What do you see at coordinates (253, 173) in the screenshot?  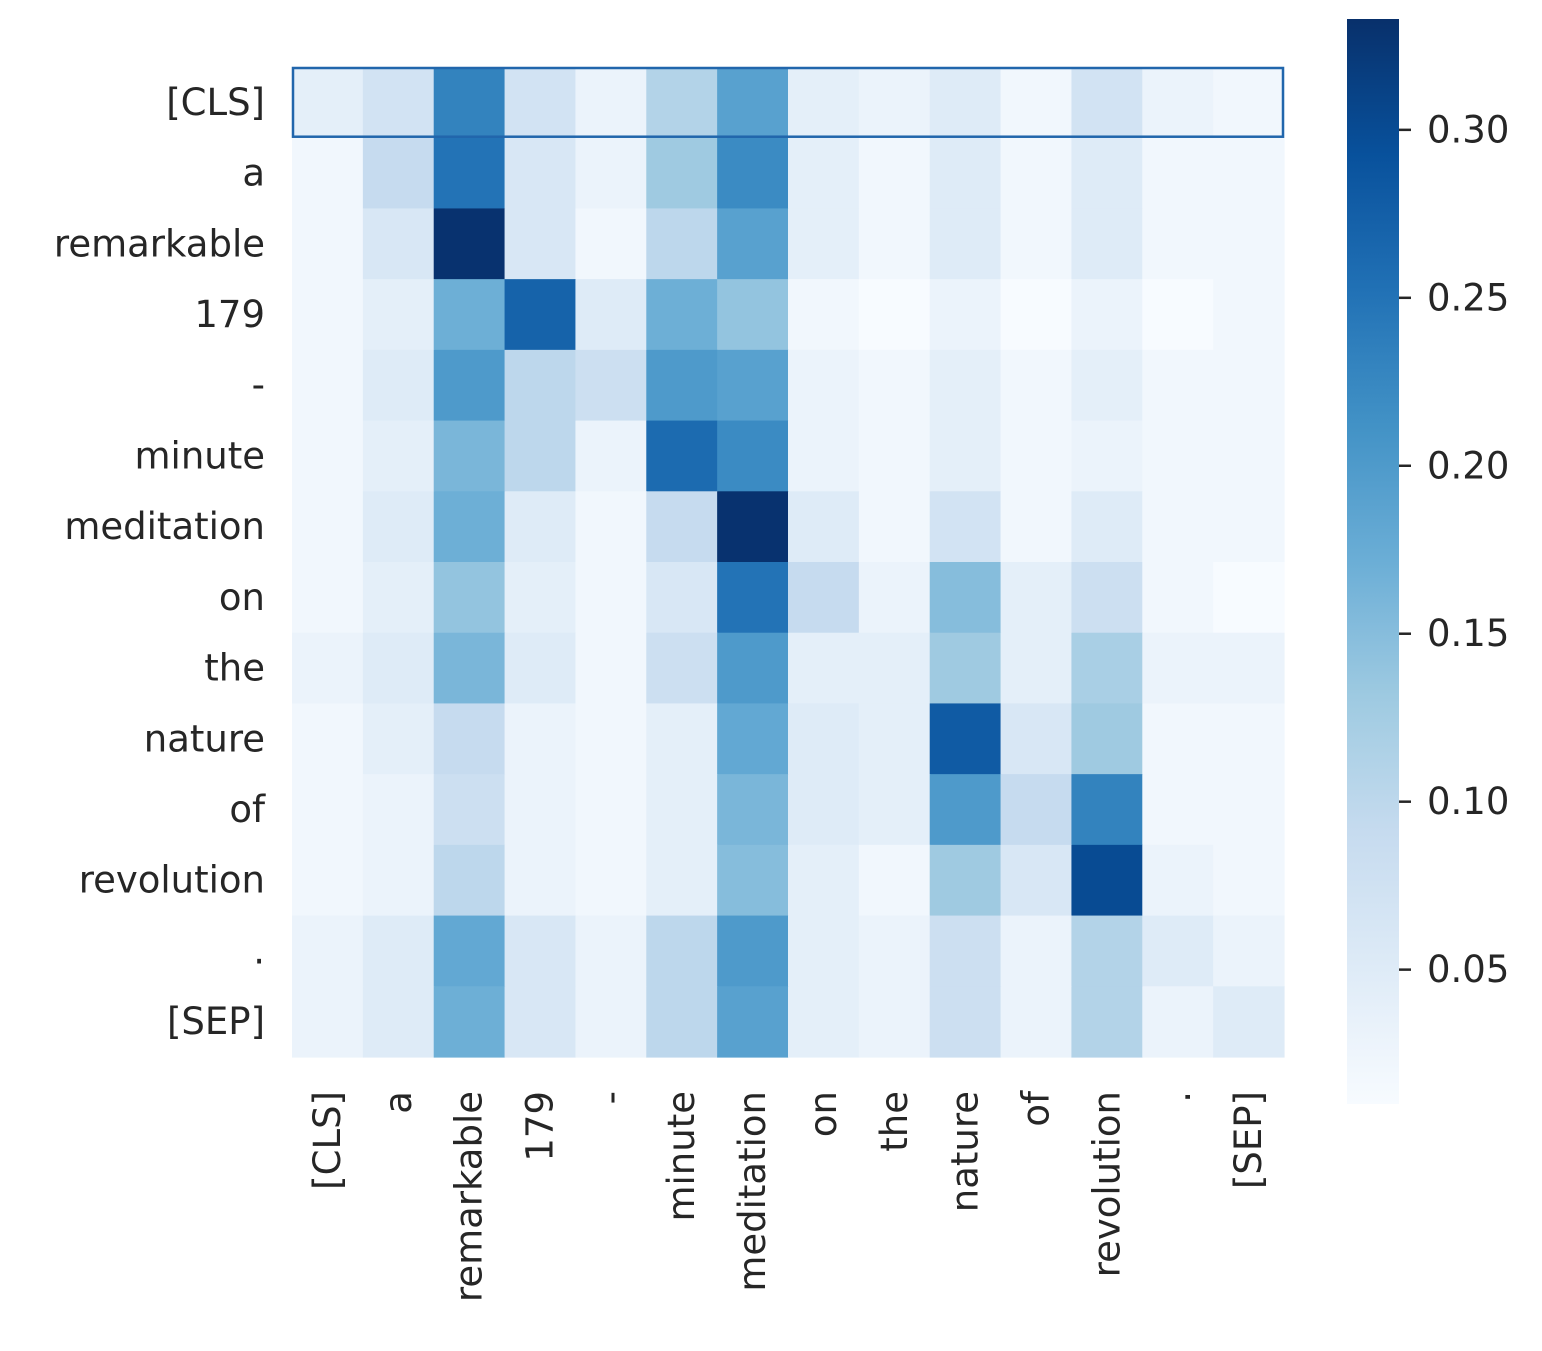 I see `y-tick-label: a` at bounding box center [253, 173].